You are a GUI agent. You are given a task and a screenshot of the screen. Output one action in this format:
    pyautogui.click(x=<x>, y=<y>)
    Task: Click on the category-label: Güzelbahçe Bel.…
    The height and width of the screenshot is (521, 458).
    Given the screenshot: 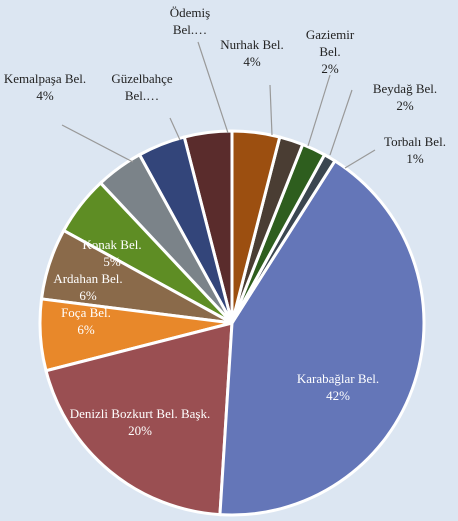 What is the action you would take?
    pyautogui.click(x=142, y=87)
    